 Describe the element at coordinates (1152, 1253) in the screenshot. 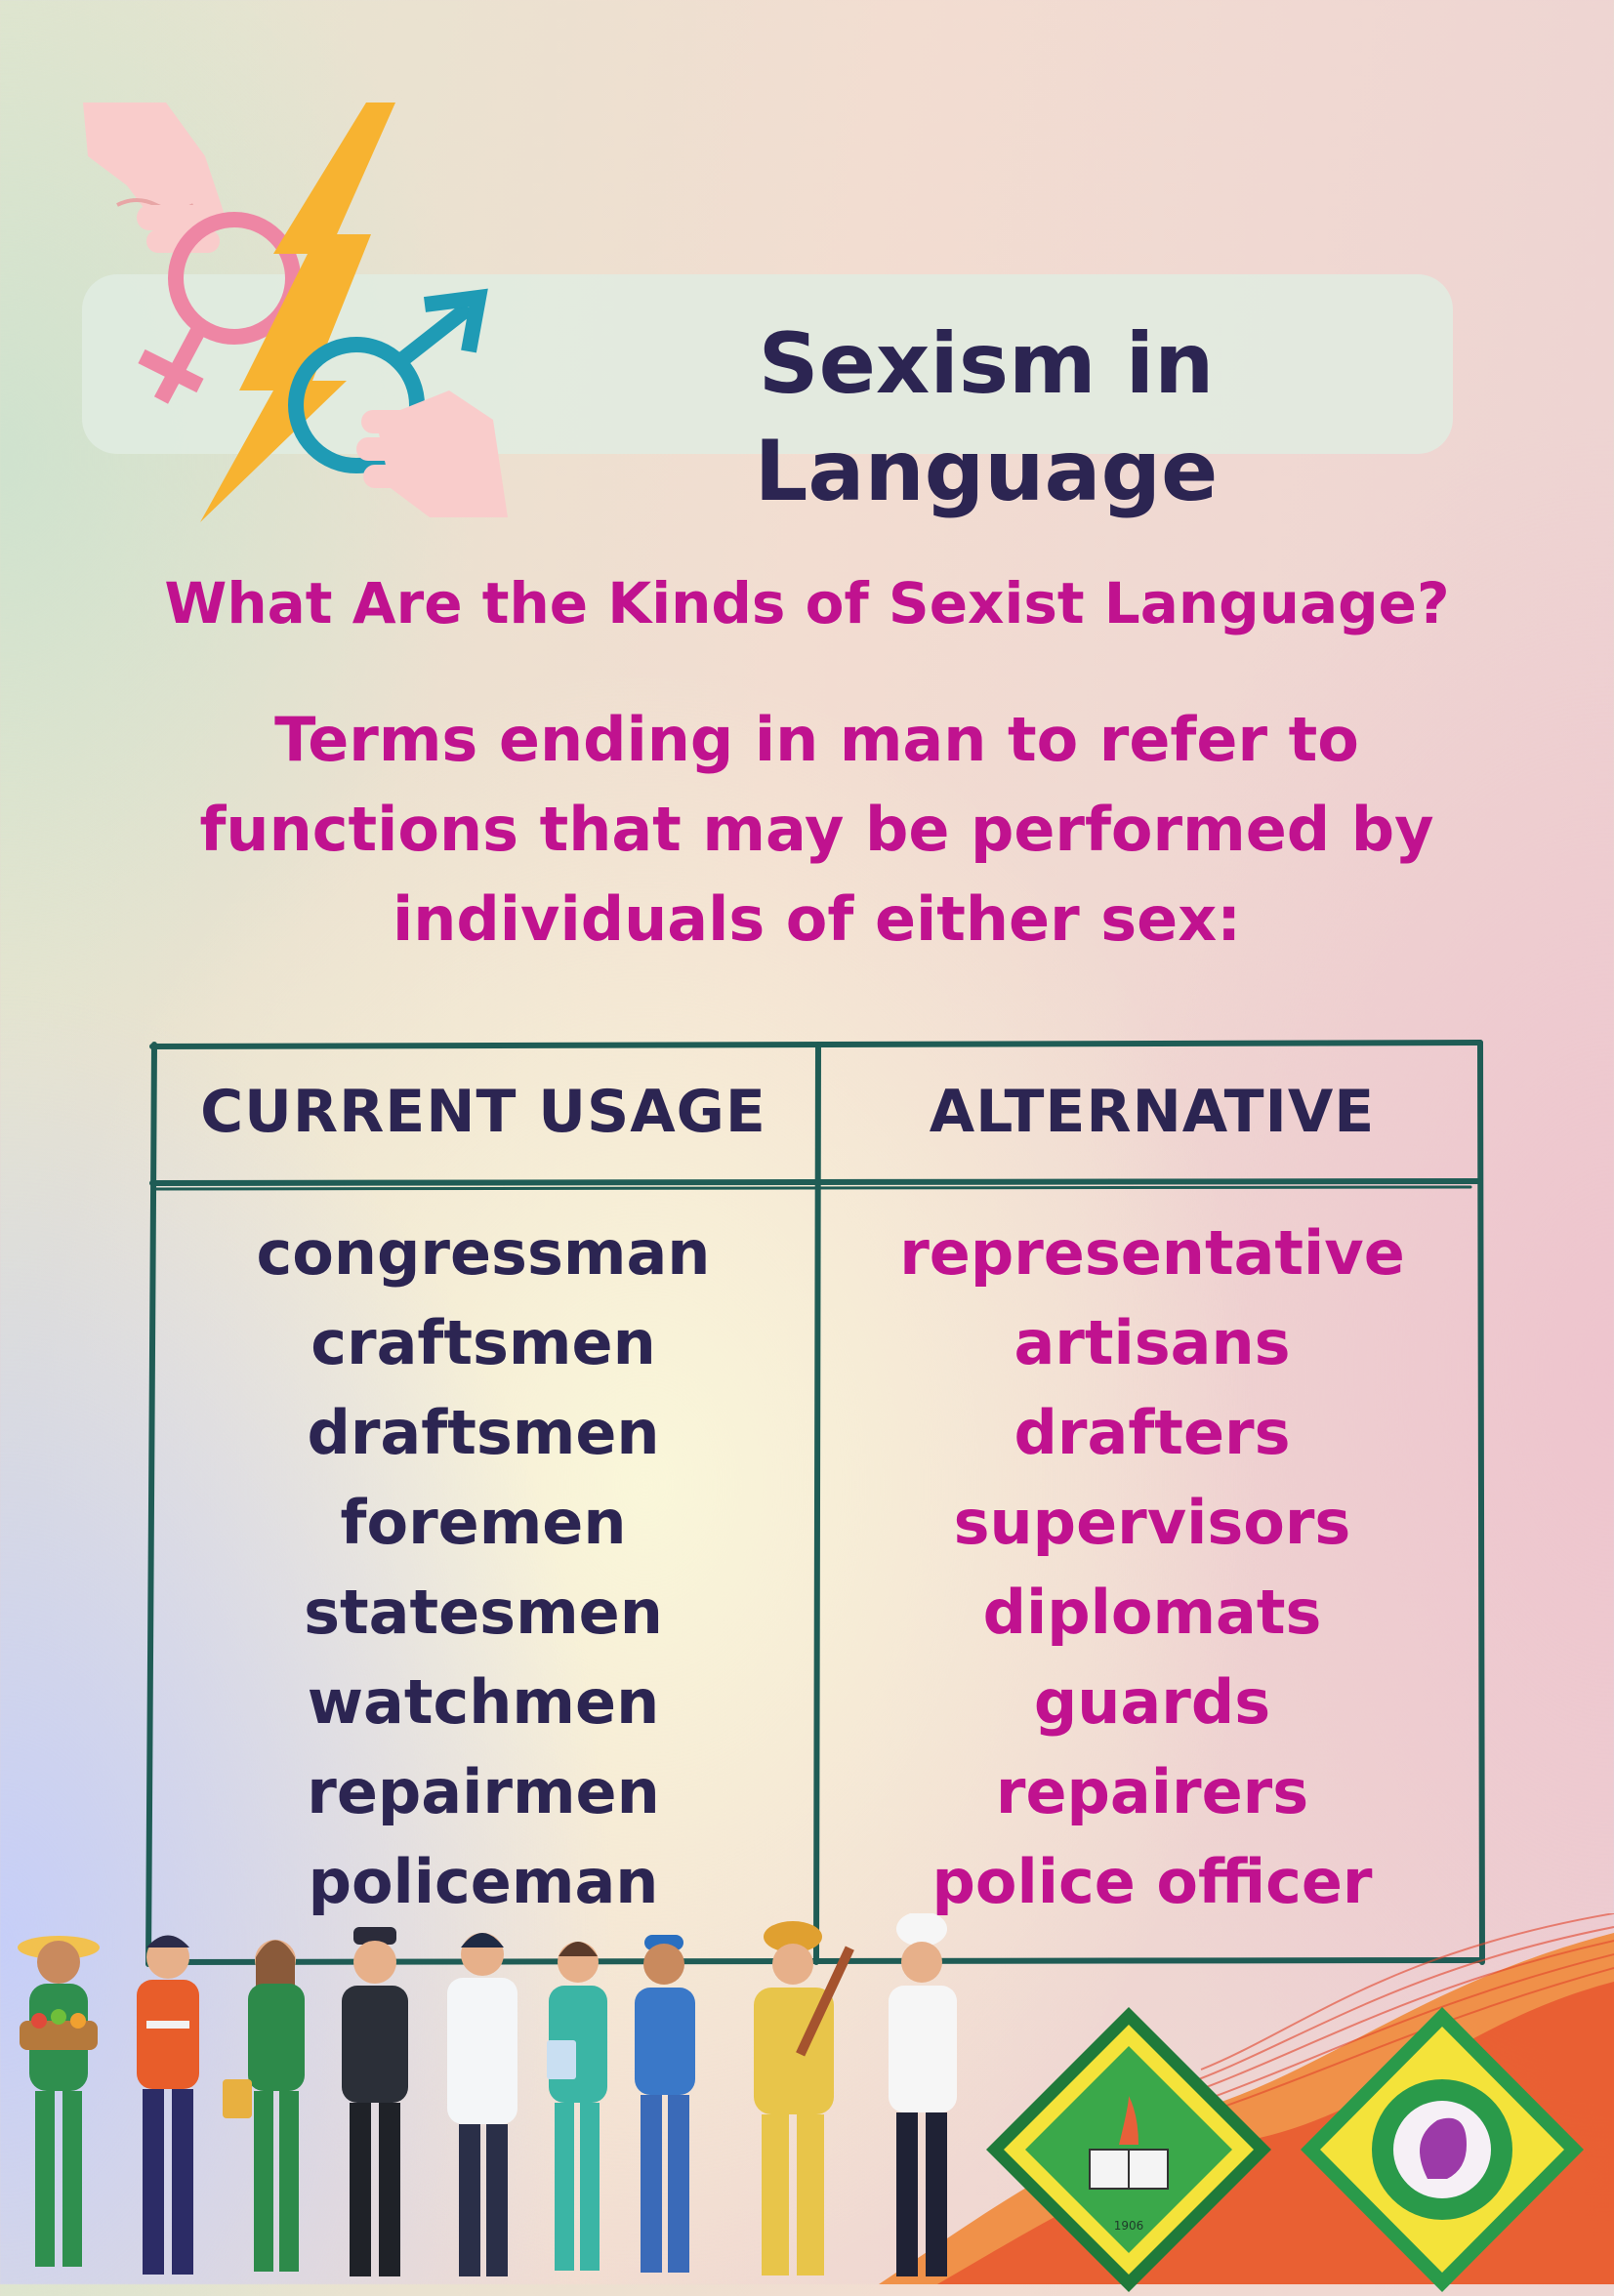

I see `table-cell-alternative: representative` at that location.